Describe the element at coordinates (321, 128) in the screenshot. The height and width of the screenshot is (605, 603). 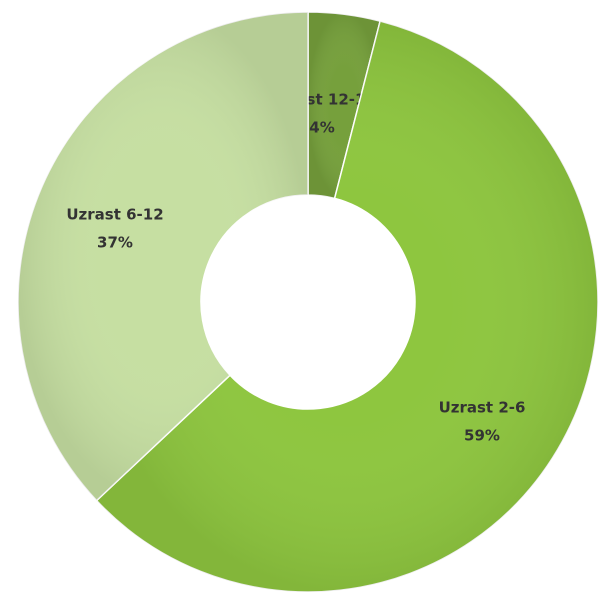
I see `slice-value-label: 4%` at that location.